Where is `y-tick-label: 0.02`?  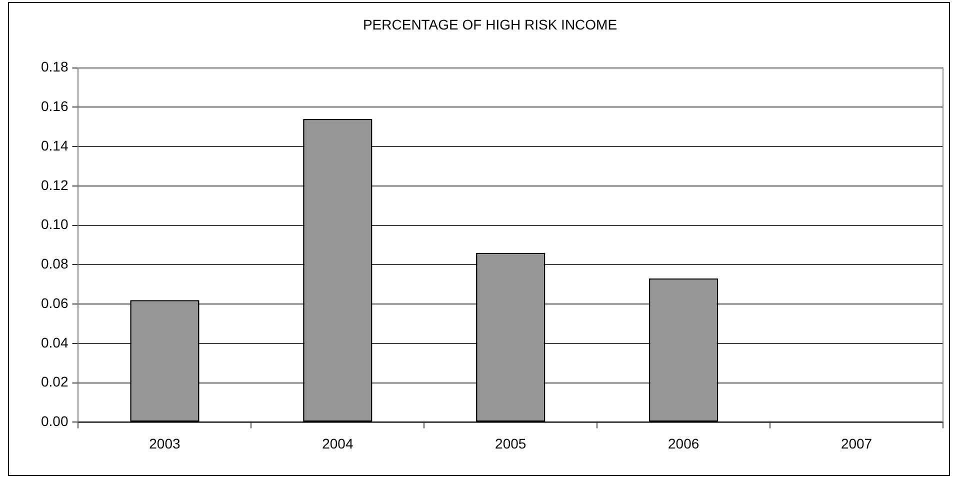
y-tick-label: 0.02 is located at coordinates (54, 382).